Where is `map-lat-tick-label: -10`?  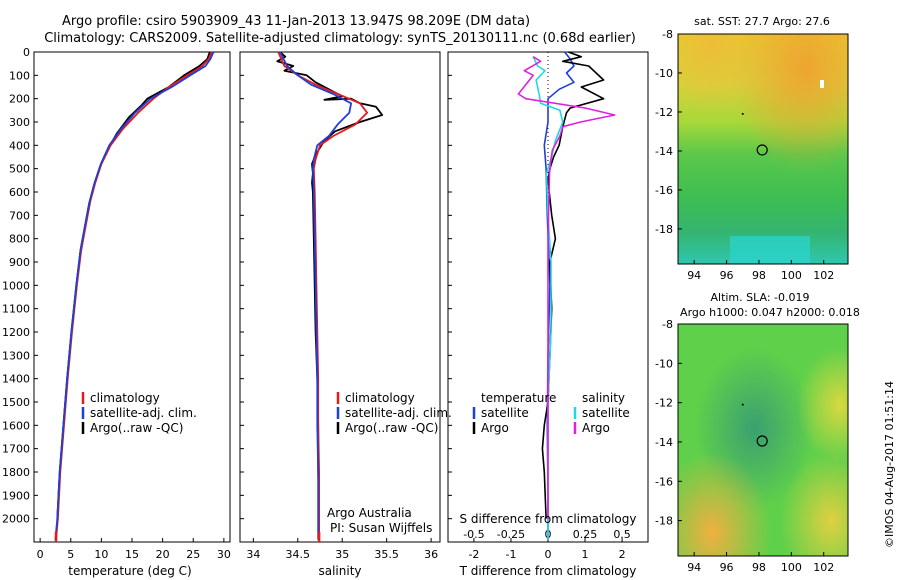
map-lat-tick-label: -10 is located at coordinates (664, 73).